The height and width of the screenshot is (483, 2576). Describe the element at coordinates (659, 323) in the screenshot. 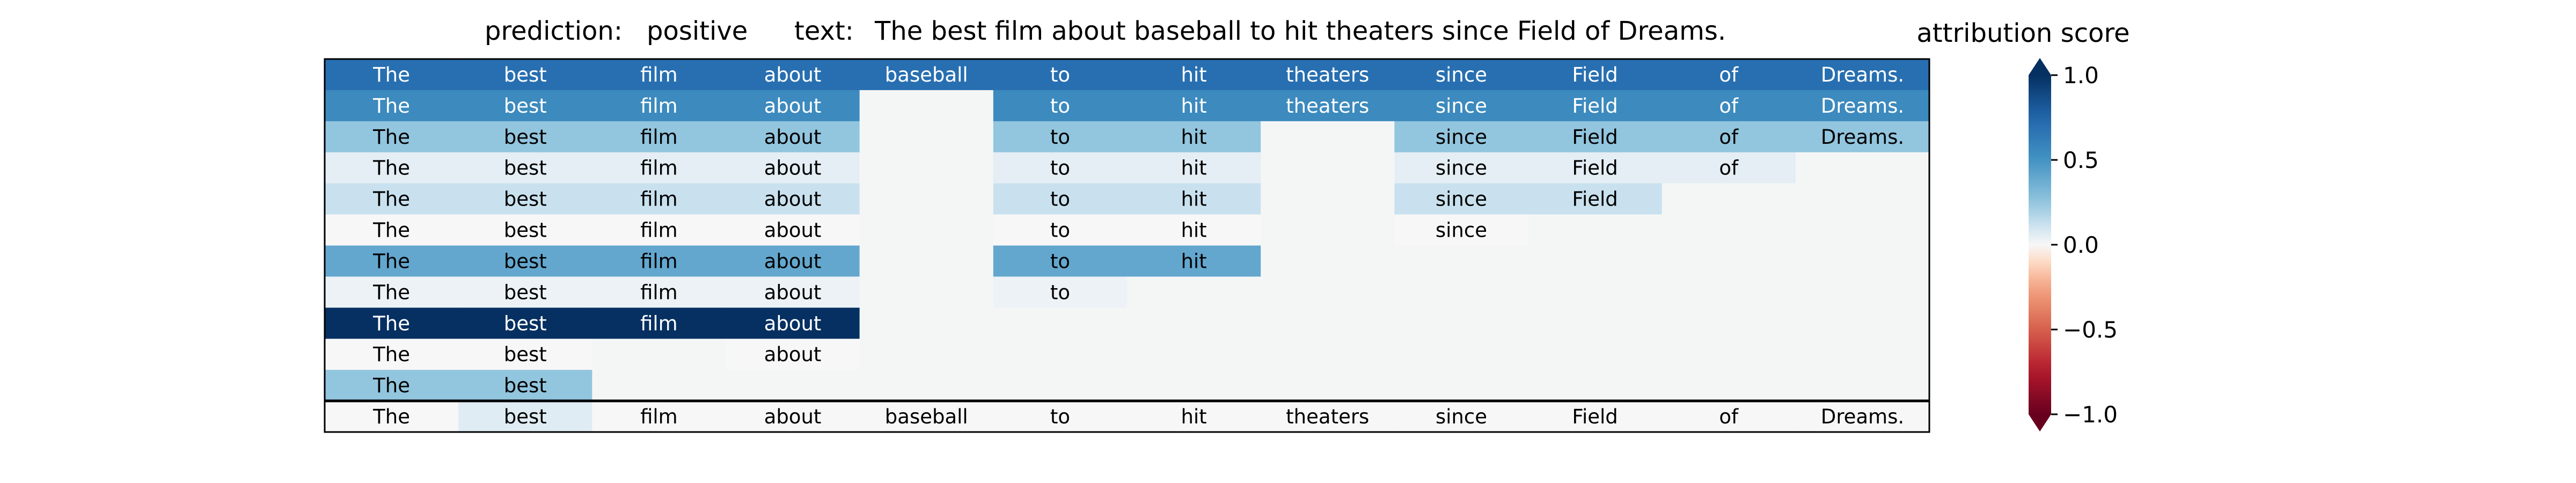

I see `heatmap-cell-r8-c2` at that location.